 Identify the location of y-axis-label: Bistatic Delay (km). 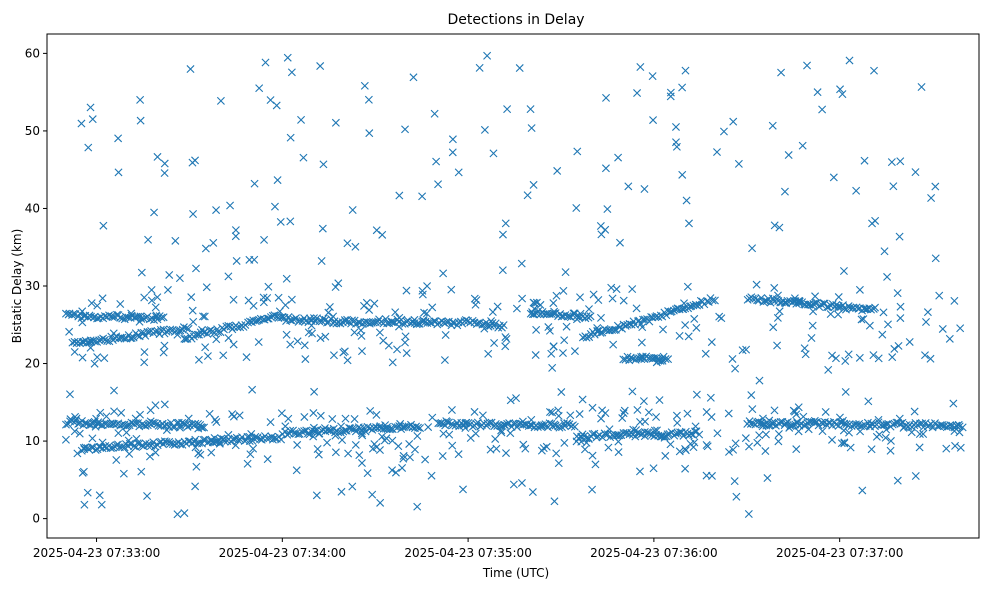
(17, 286).